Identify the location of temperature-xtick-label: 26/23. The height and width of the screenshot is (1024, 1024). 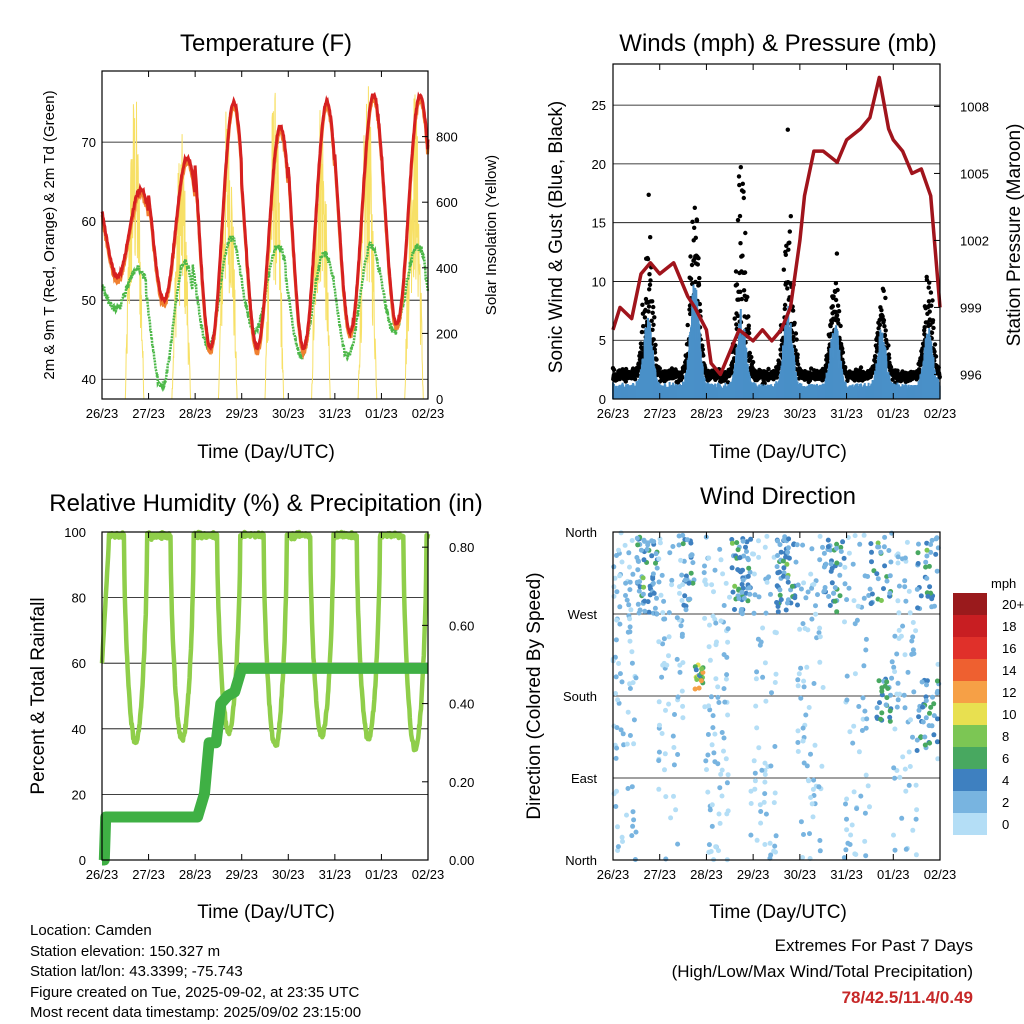
(102, 413).